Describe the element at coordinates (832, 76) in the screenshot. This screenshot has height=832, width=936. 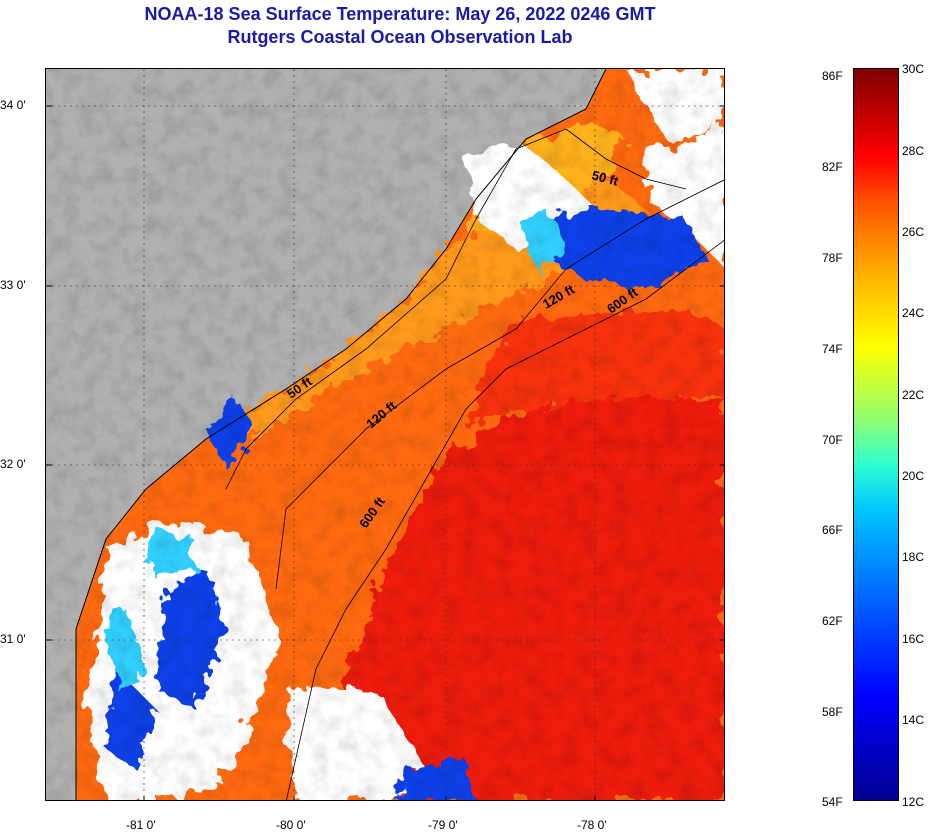
I see `scale-label-f: 86F` at that location.